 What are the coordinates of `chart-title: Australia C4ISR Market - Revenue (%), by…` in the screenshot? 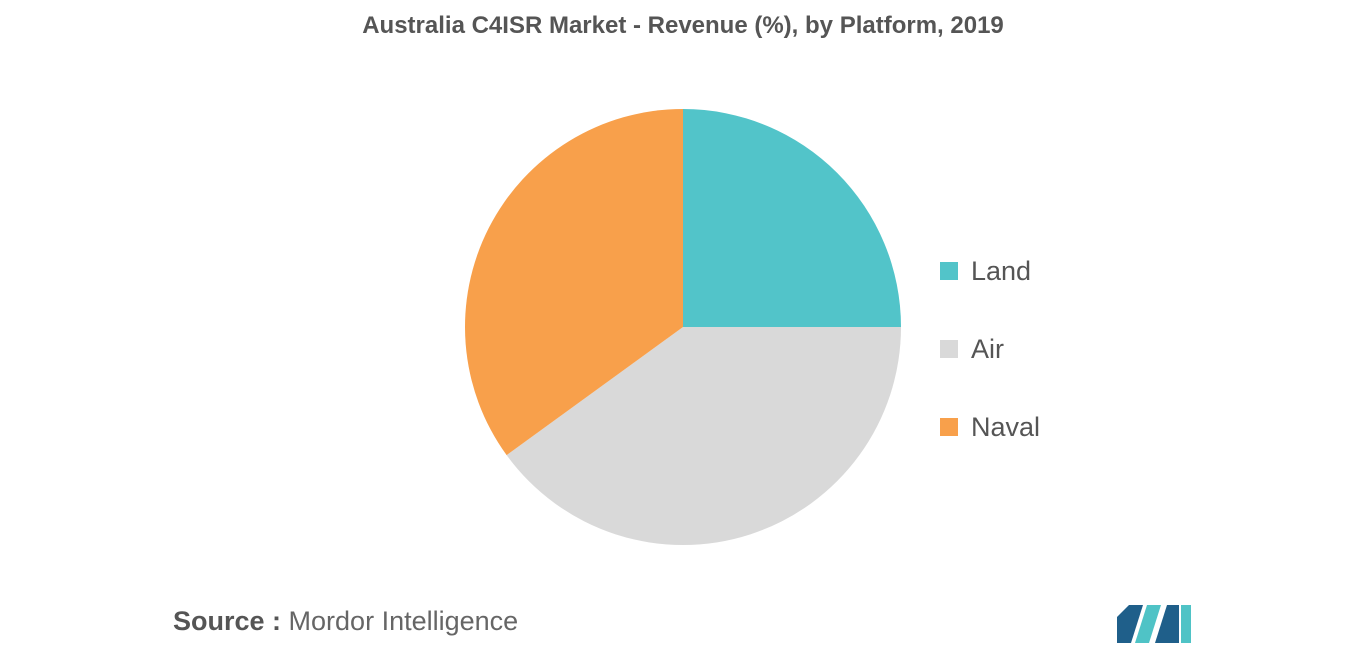 It's located at (683, 25).